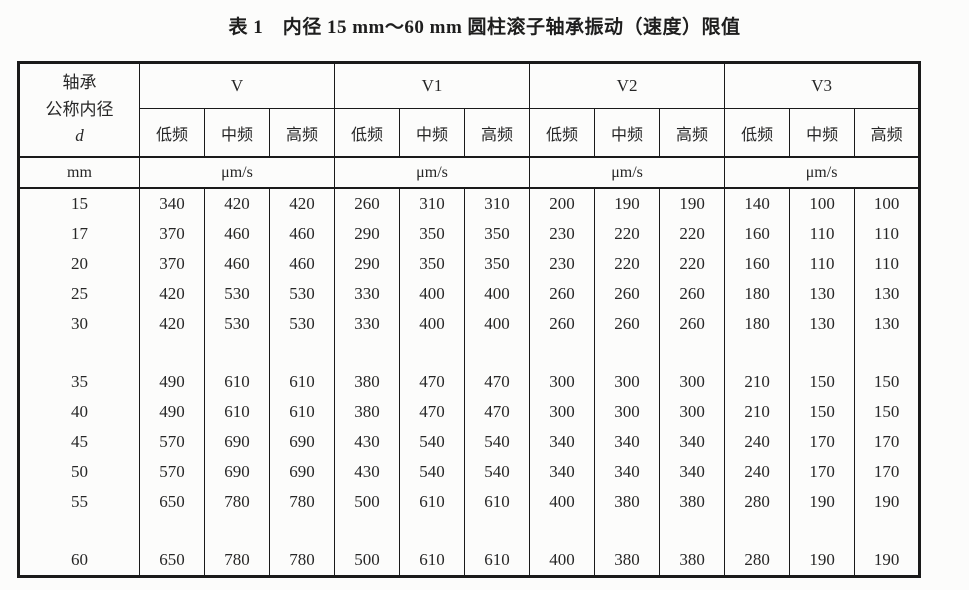 This screenshot has height=590, width=969. I want to click on cell-value: 310, so click(497, 203).